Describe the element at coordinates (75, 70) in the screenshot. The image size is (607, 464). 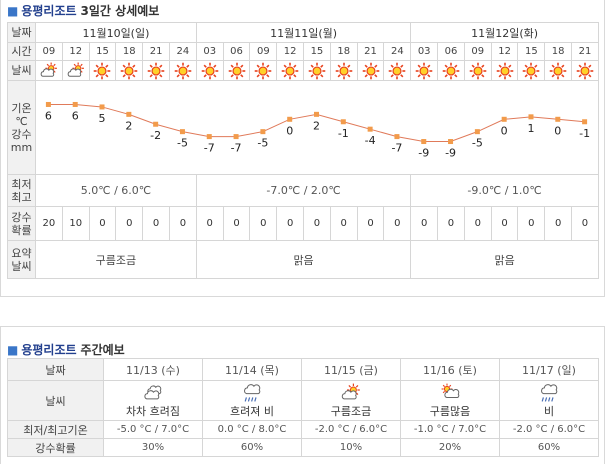
I see `partly-cloudy-icon` at that location.